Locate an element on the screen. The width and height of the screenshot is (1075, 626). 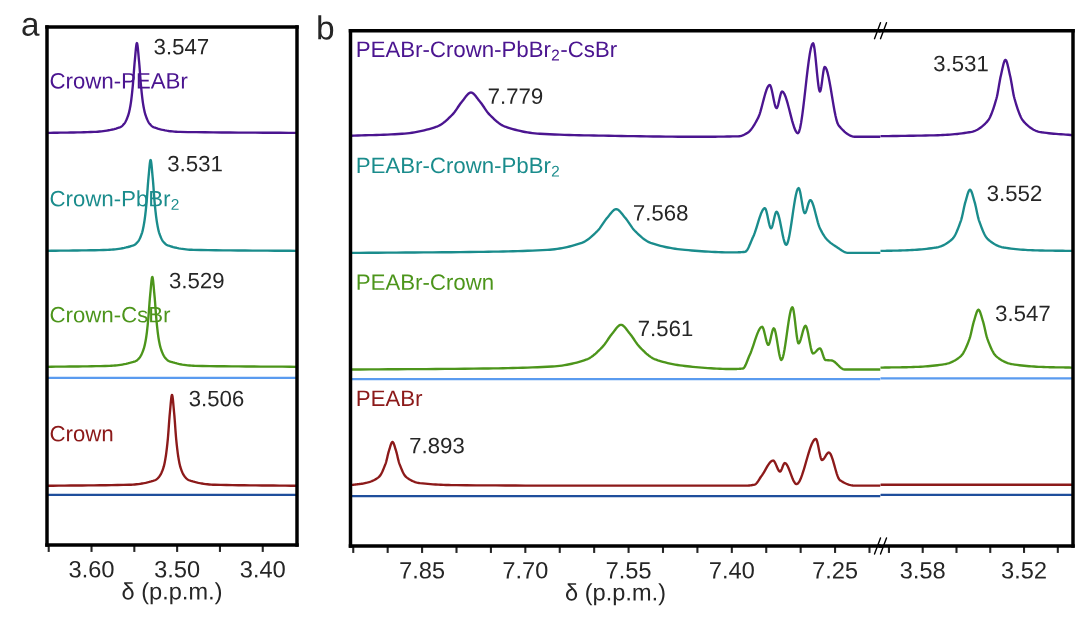
x-tick-label: 7.40 is located at coordinates (732, 570).